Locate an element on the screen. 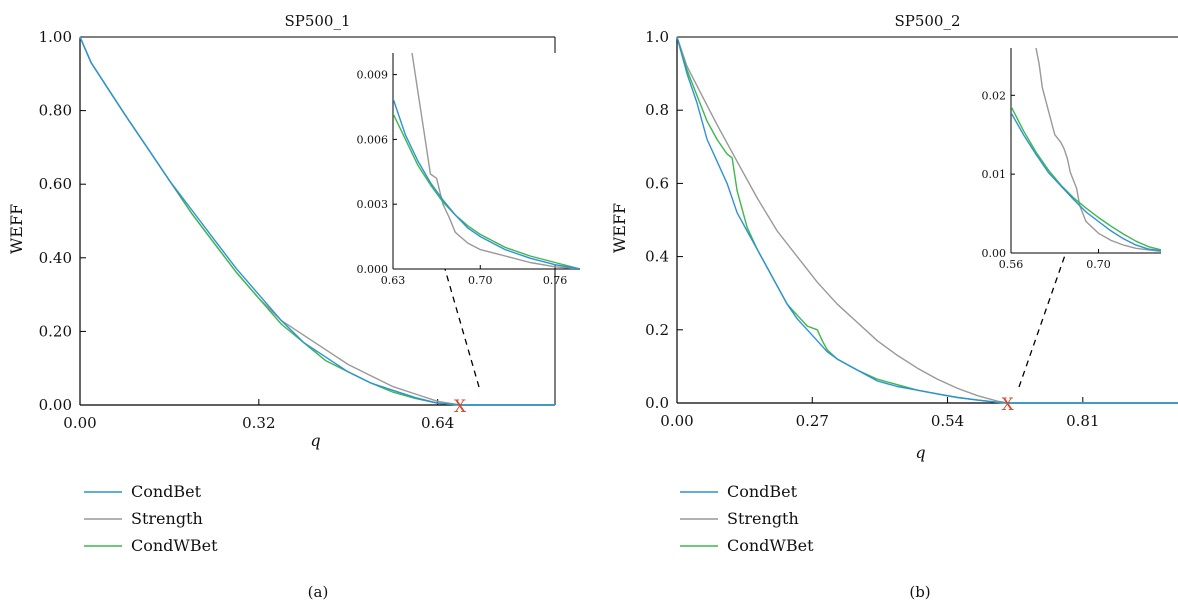 The image size is (1178, 607). inset-y-tick-label: 0.000 is located at coordinates (373, 269).